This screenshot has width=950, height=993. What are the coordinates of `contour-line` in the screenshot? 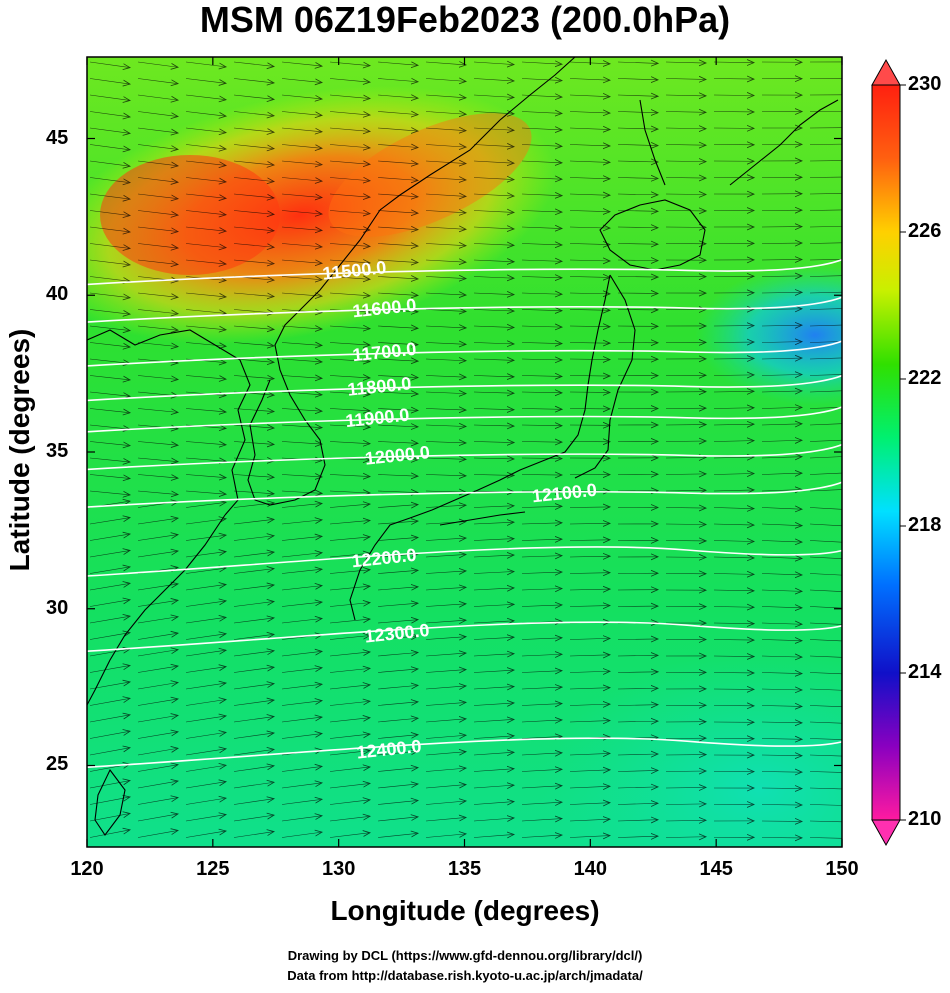 It's located at (464, 494).